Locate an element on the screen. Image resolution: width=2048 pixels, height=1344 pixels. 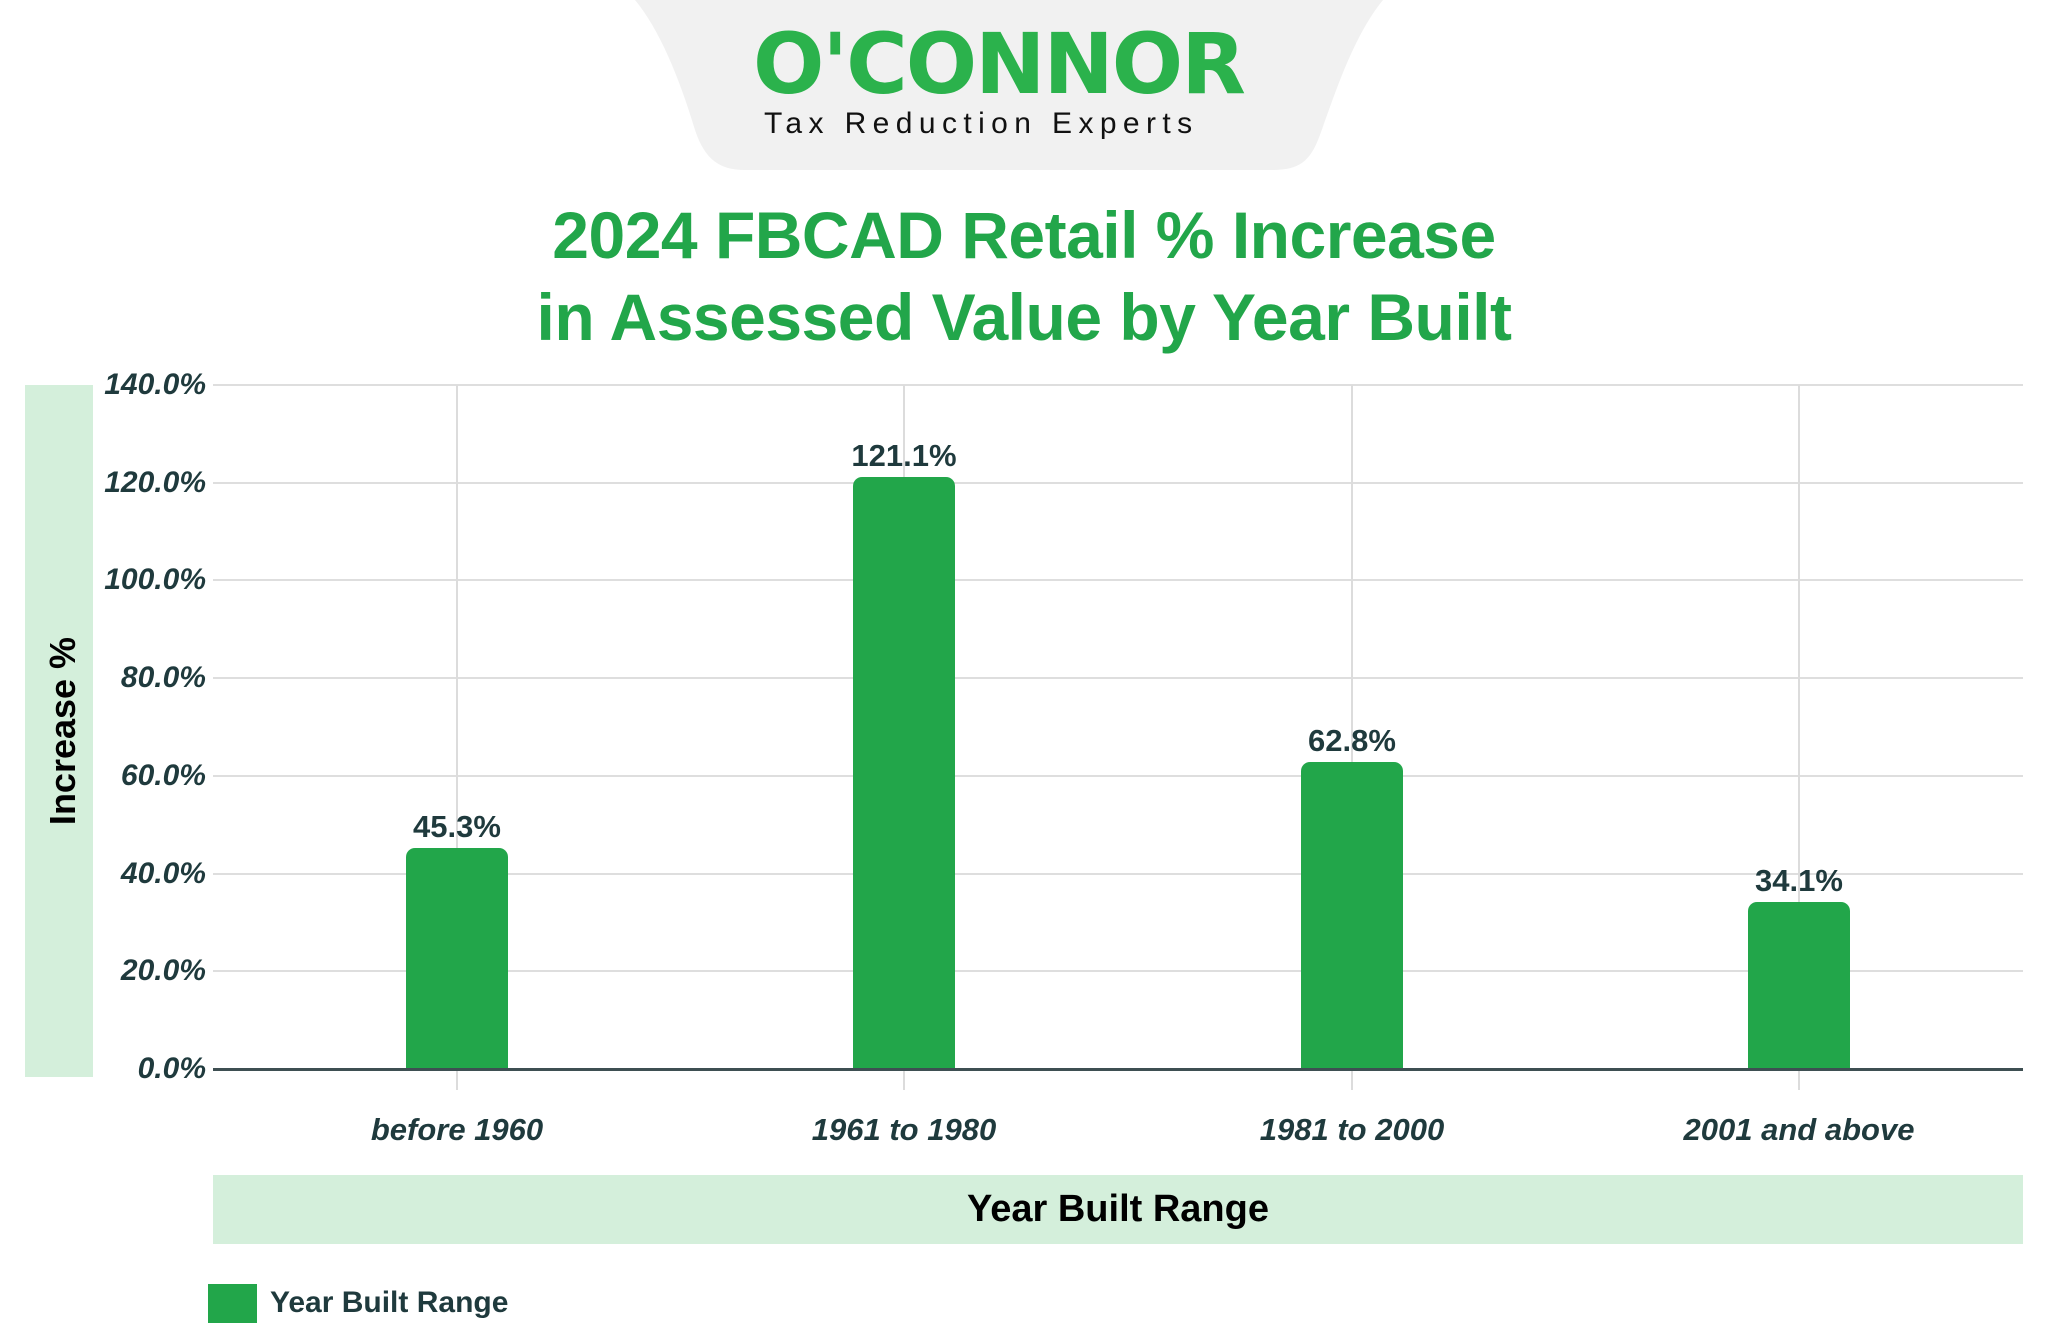
y-tick-label: 120.0% is located at coordinates (155, 482).